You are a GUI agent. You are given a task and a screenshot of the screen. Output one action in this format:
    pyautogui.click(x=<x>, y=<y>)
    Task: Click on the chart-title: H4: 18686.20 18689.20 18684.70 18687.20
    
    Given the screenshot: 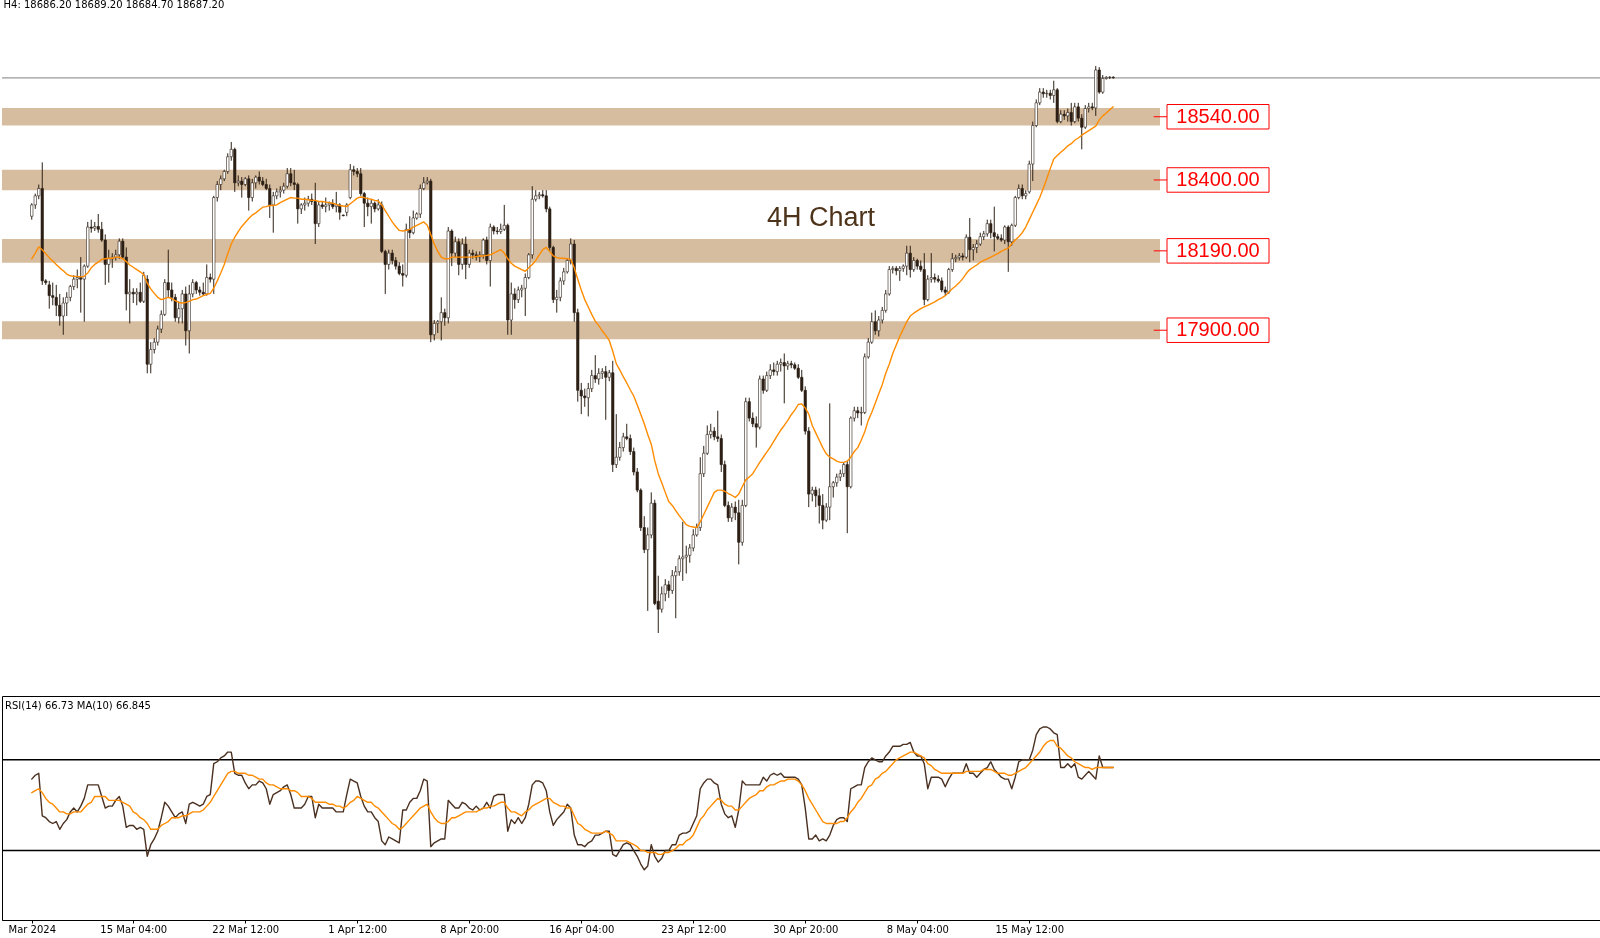 What is the action you would take?
    pyautogui.click(x=114, y=5)
    